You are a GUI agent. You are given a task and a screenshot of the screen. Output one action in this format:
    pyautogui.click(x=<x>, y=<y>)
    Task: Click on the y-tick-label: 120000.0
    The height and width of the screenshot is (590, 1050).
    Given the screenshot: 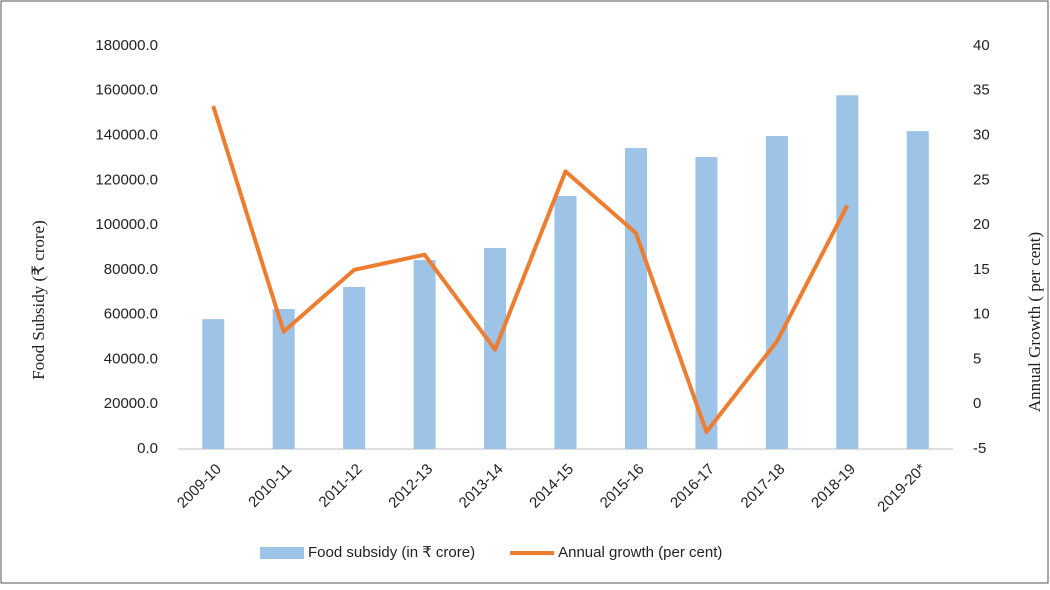 What is the action you would take?
    pyautogui.click(x=126, y=179)
    